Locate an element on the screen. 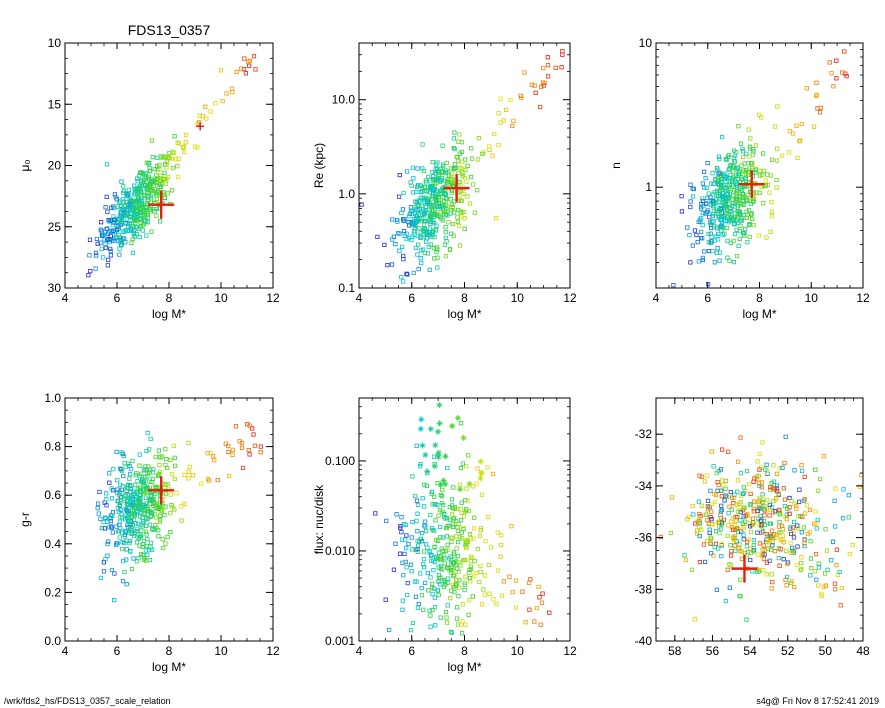  y-tick-label: 0.6 is located at coordinates (52, 495).